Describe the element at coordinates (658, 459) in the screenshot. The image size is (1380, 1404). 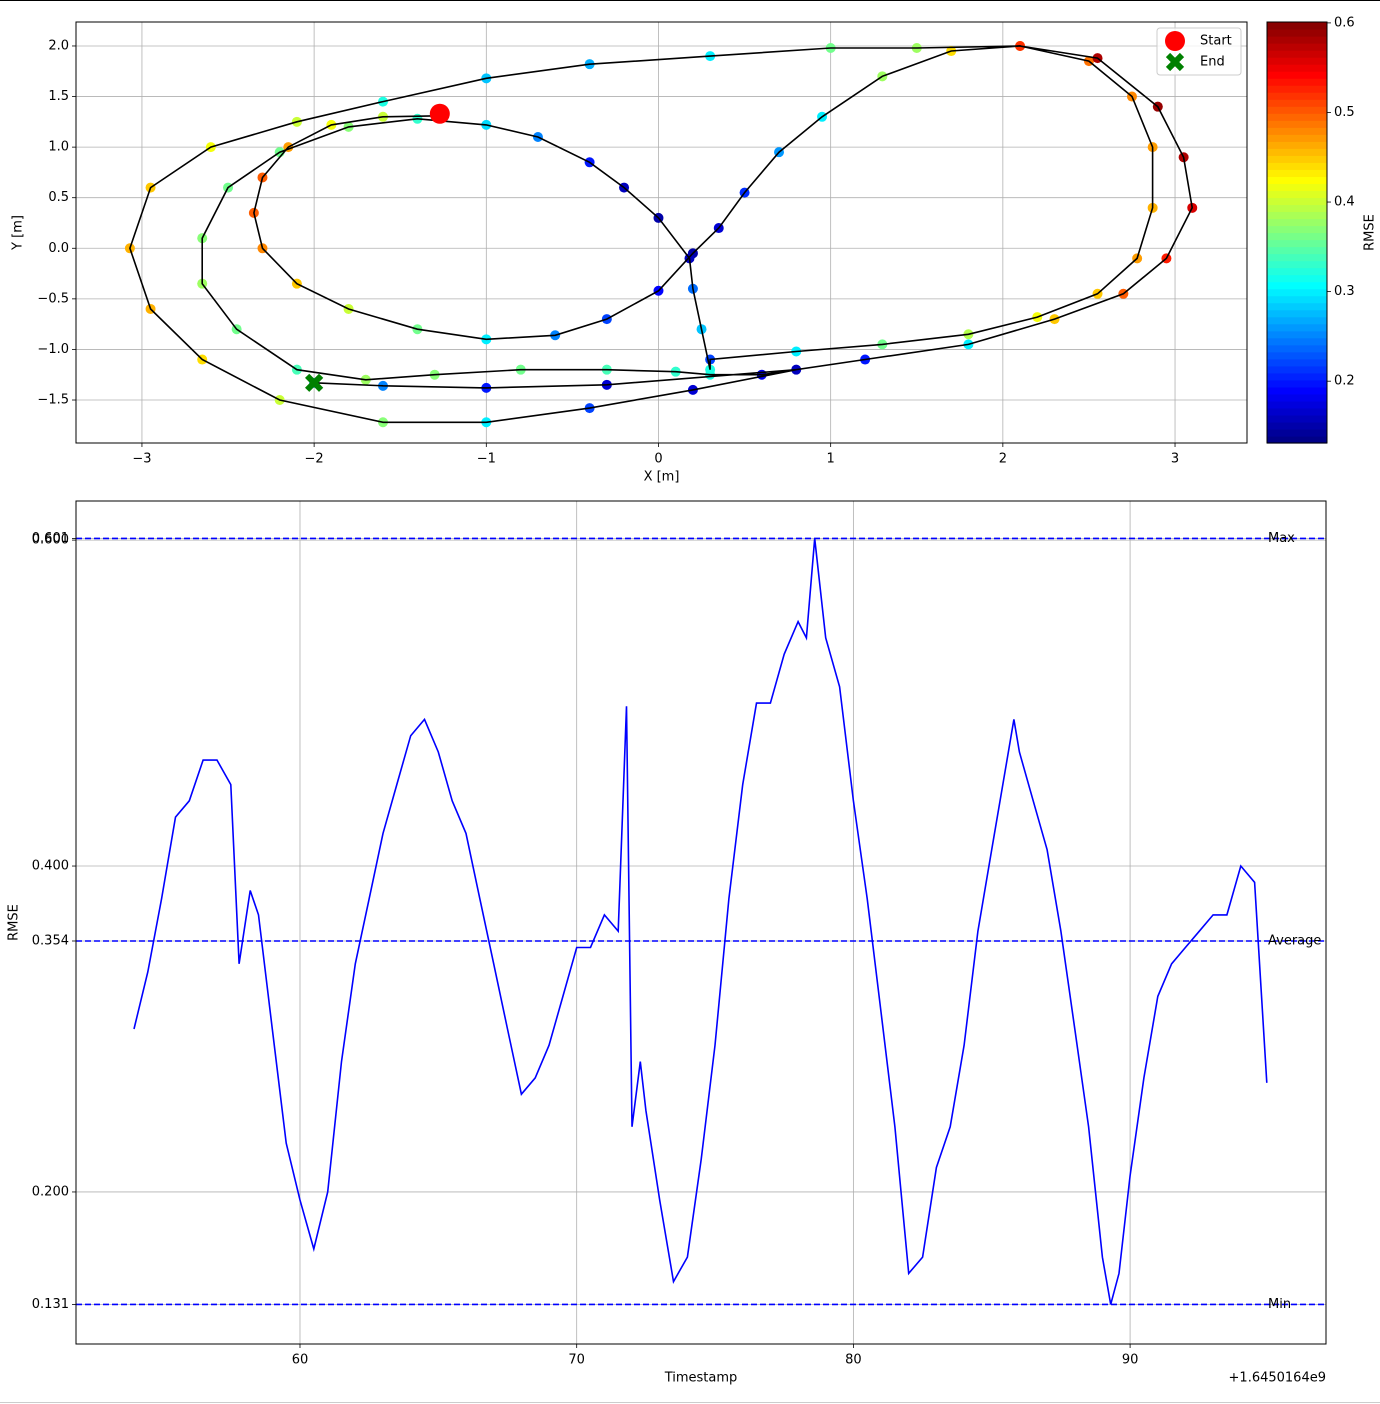
I see `x-tick-label: 0` at that location.